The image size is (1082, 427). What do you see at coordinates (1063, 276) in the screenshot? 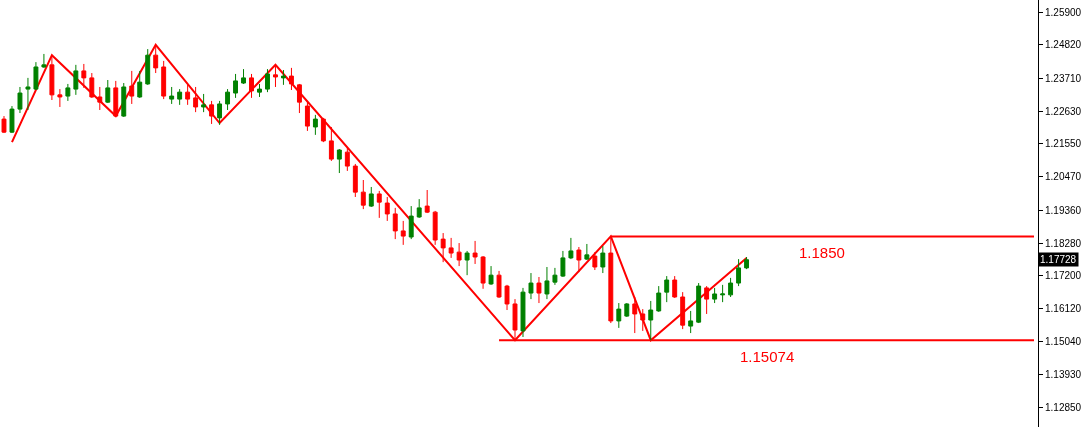
I see `y-tick-label: 1.17200` at bounding box center [1063, 276].